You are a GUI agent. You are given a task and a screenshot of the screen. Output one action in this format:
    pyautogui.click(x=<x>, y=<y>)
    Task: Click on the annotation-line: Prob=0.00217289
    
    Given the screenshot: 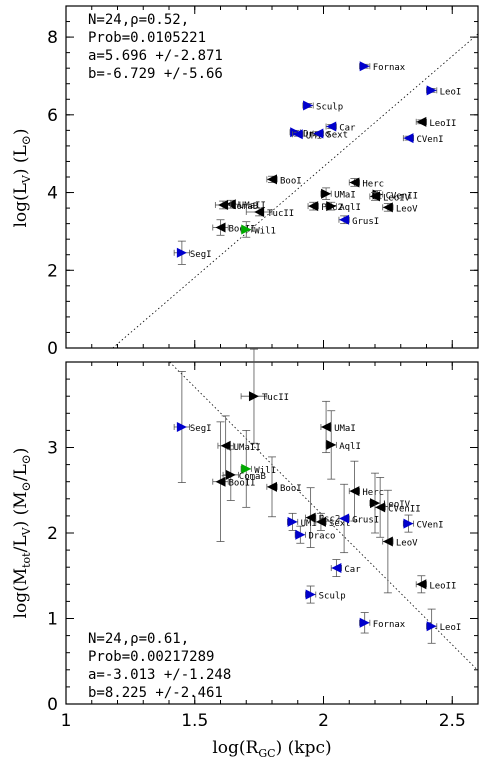 What is the action you would take?
    pyautogui.click(x=151, y=657)
    